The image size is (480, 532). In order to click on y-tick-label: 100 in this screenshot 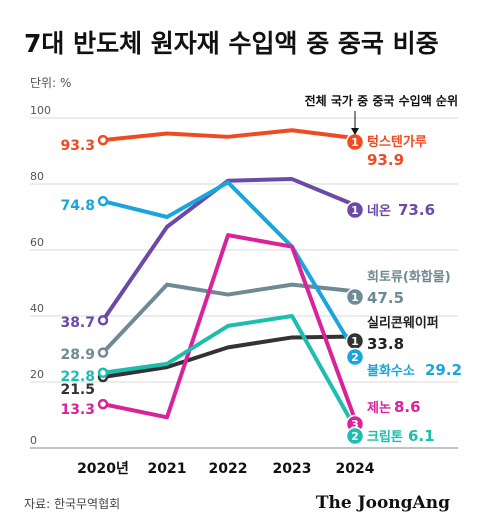, I will do `click(40, 110)`.